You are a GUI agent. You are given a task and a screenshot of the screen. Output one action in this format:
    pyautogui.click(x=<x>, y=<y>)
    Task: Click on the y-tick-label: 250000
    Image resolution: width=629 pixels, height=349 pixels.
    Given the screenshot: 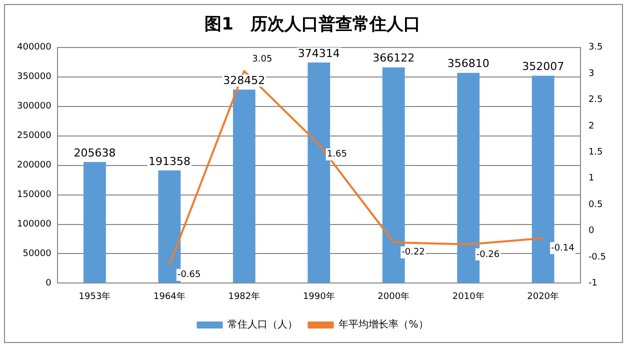 What is the action you would take?
    pyautogui.click(x=34, y=136)
    